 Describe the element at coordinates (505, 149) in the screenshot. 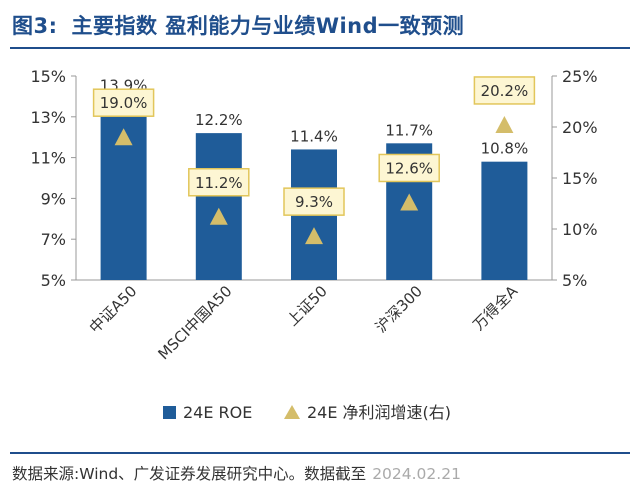

I see `bar-value-label: 10.8%` at that location.